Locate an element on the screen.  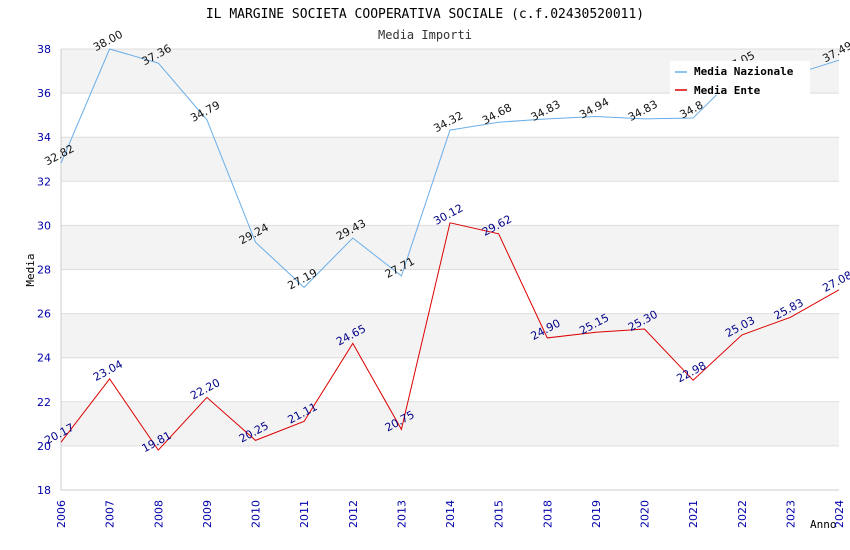
legend-label-media-nazionale: Media Nazionale is located at coordinates (744, 71).